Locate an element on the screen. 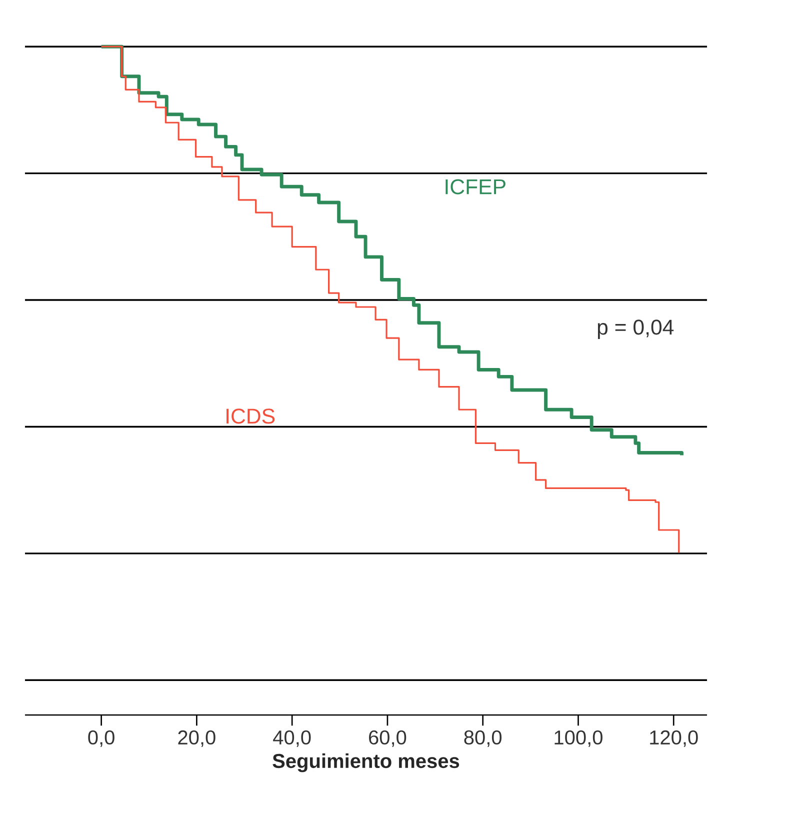  x-tick-label: 20,0 is located at coordinates (197, 738).